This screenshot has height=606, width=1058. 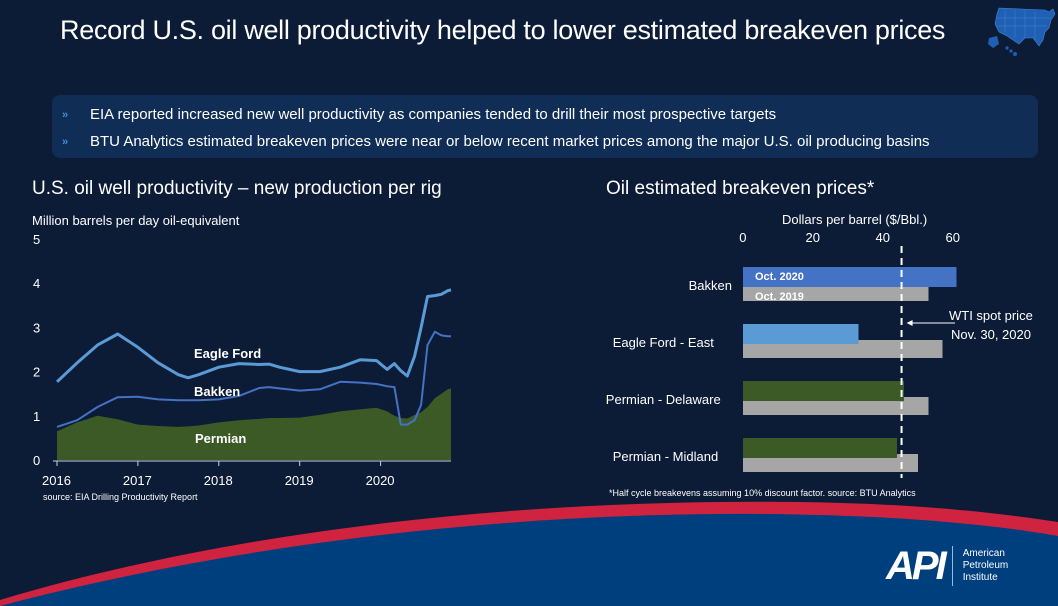 I want to click on wti-label-line-1: WTI spot price, so click(x=991, y=315).